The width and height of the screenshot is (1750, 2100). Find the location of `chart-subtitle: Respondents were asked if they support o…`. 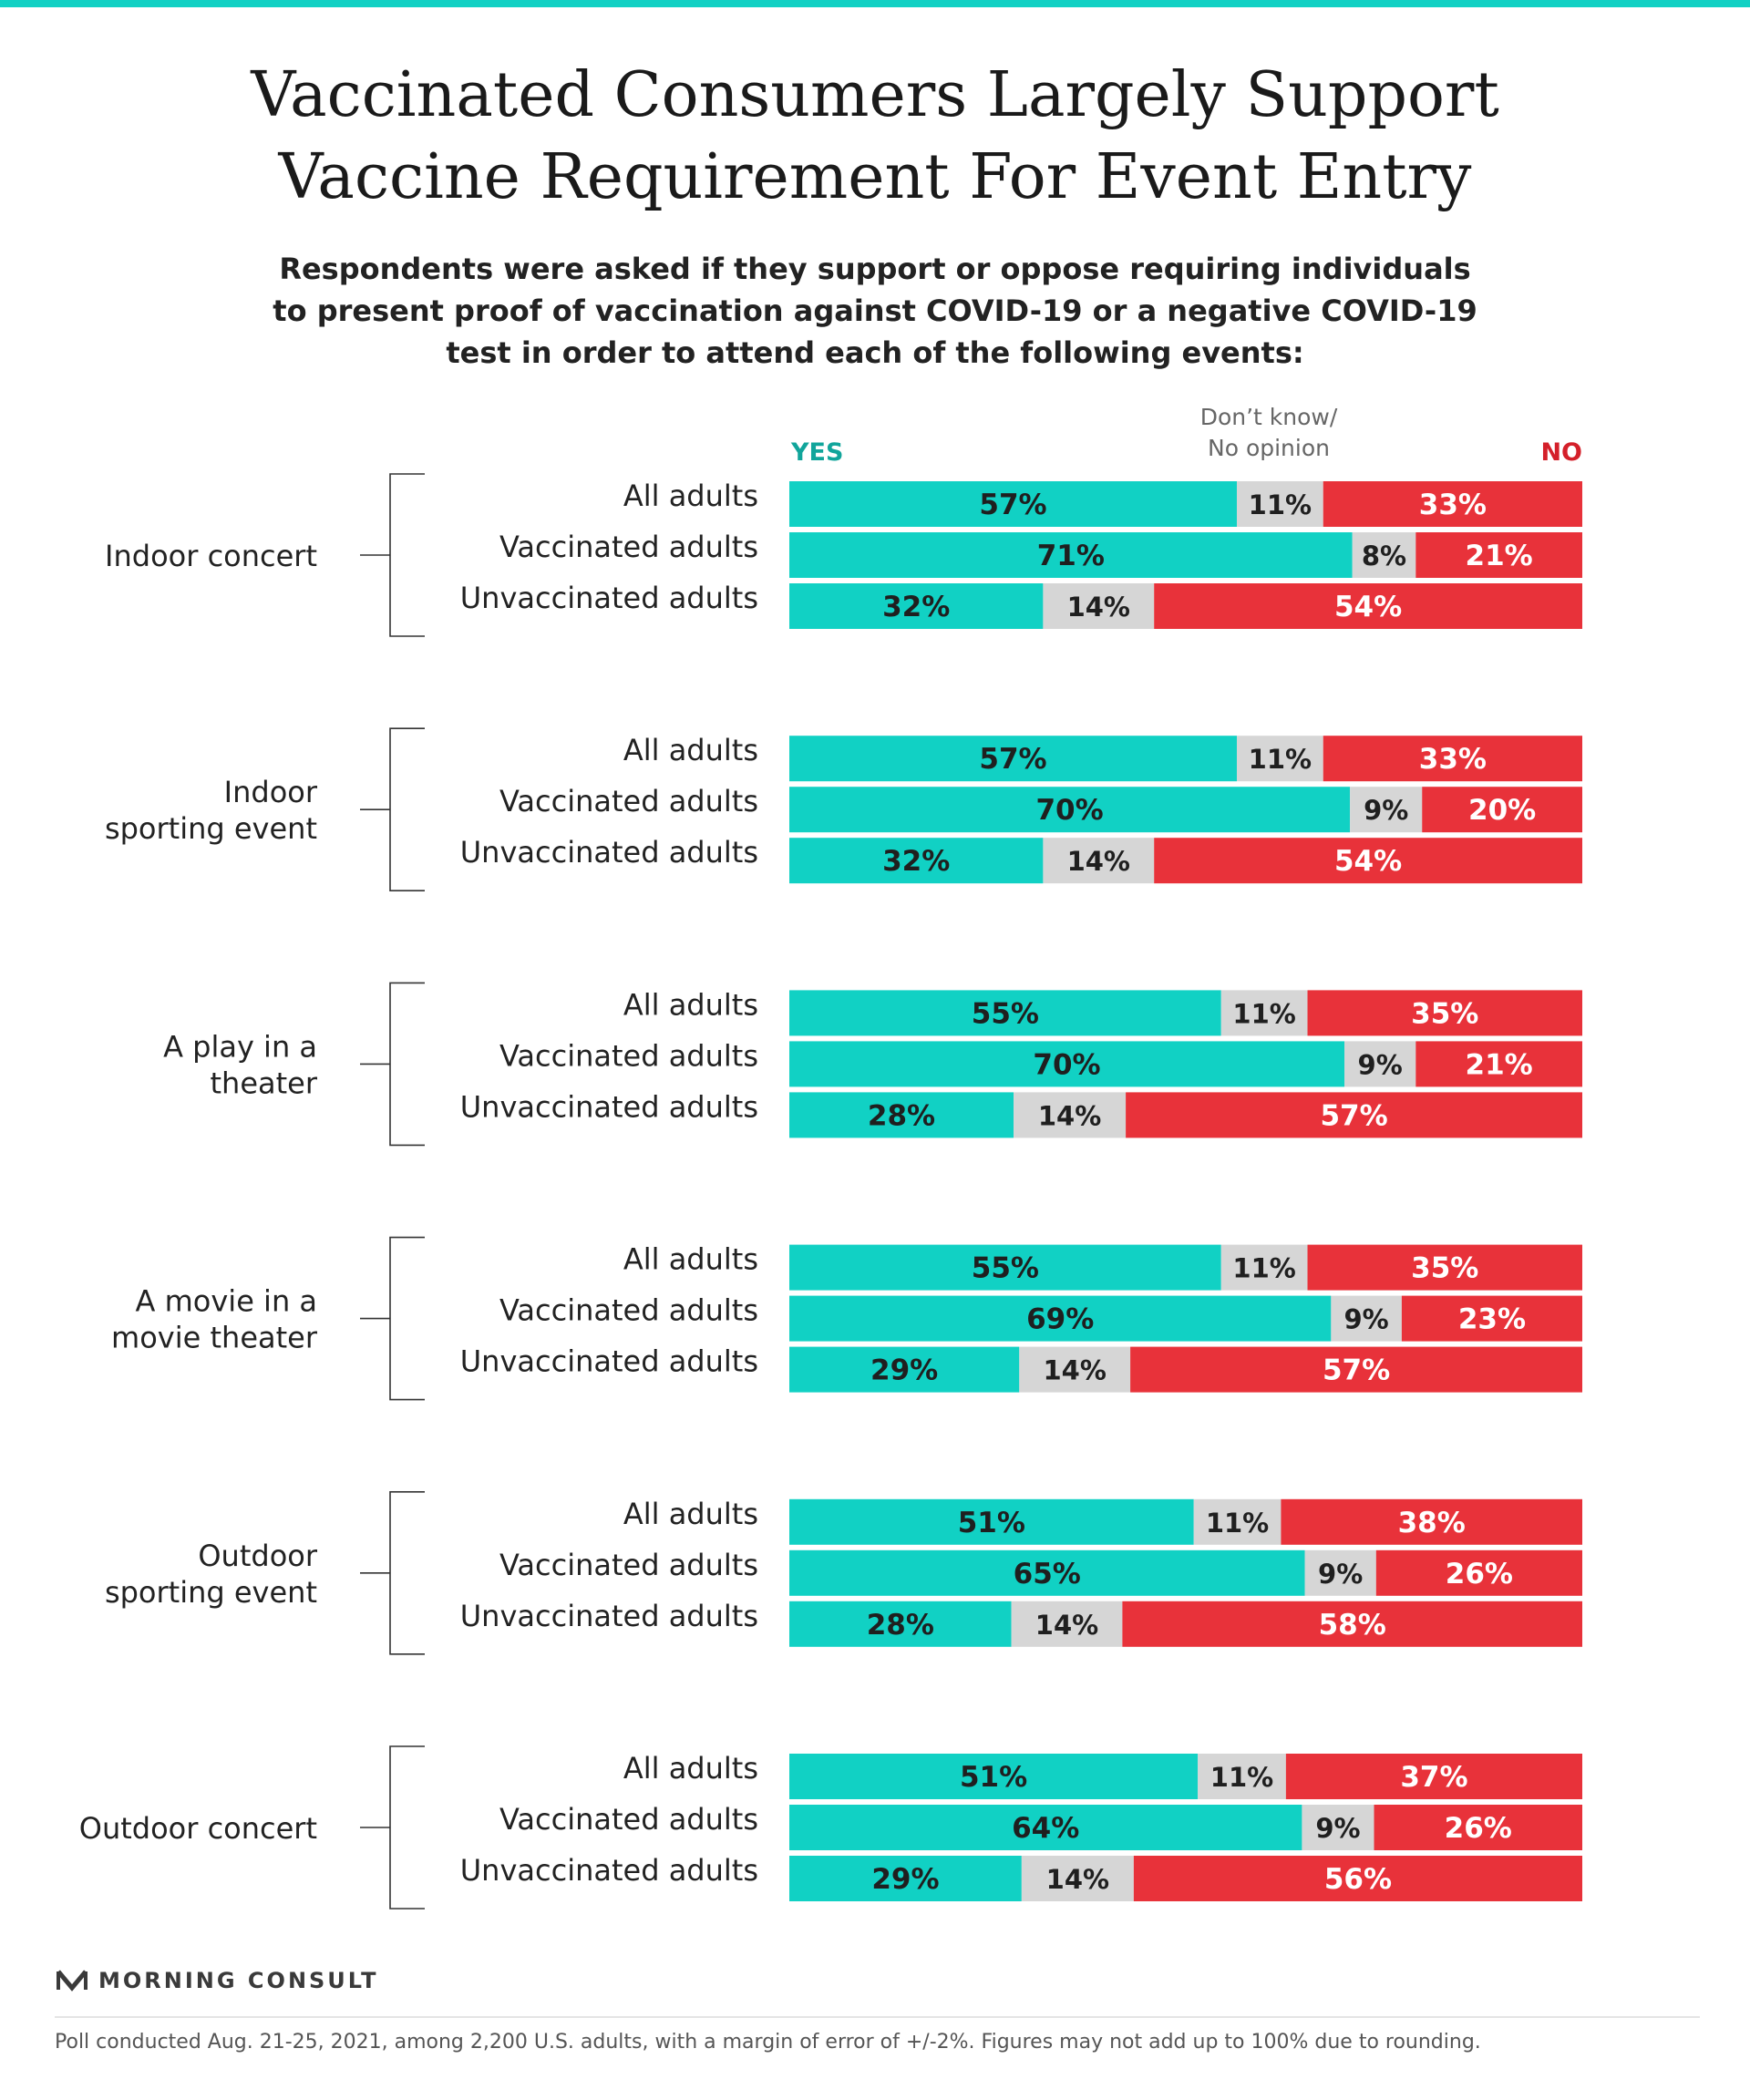

chart-subtitle: Respondents were asked if they support o… is located at coordinates (875, 311).